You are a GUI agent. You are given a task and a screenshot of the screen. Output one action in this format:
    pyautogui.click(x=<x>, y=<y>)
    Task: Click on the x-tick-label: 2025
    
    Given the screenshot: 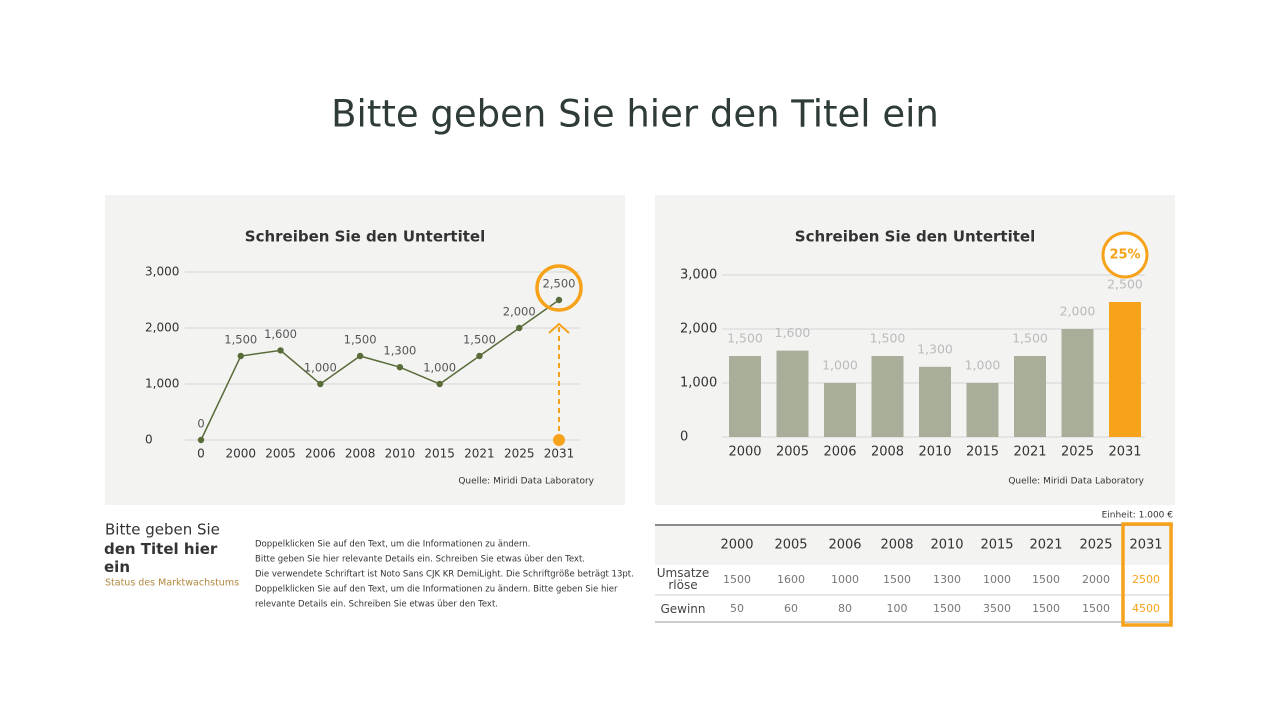 What is the action you would take?
    pyautogui.click(x=519, y=454)
    